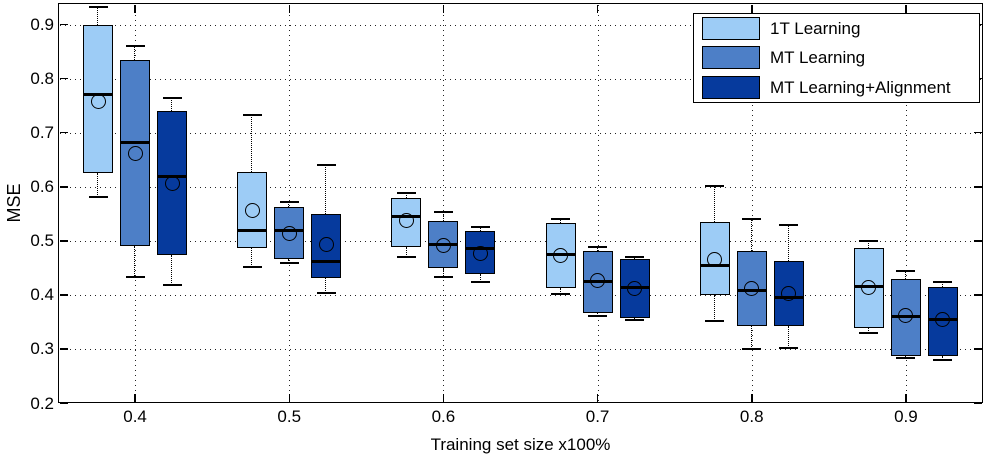 Image resolution: width=989 pixels, height=465 pixels. I want to click on y-tick-label: 0.3, so click(42, 349).